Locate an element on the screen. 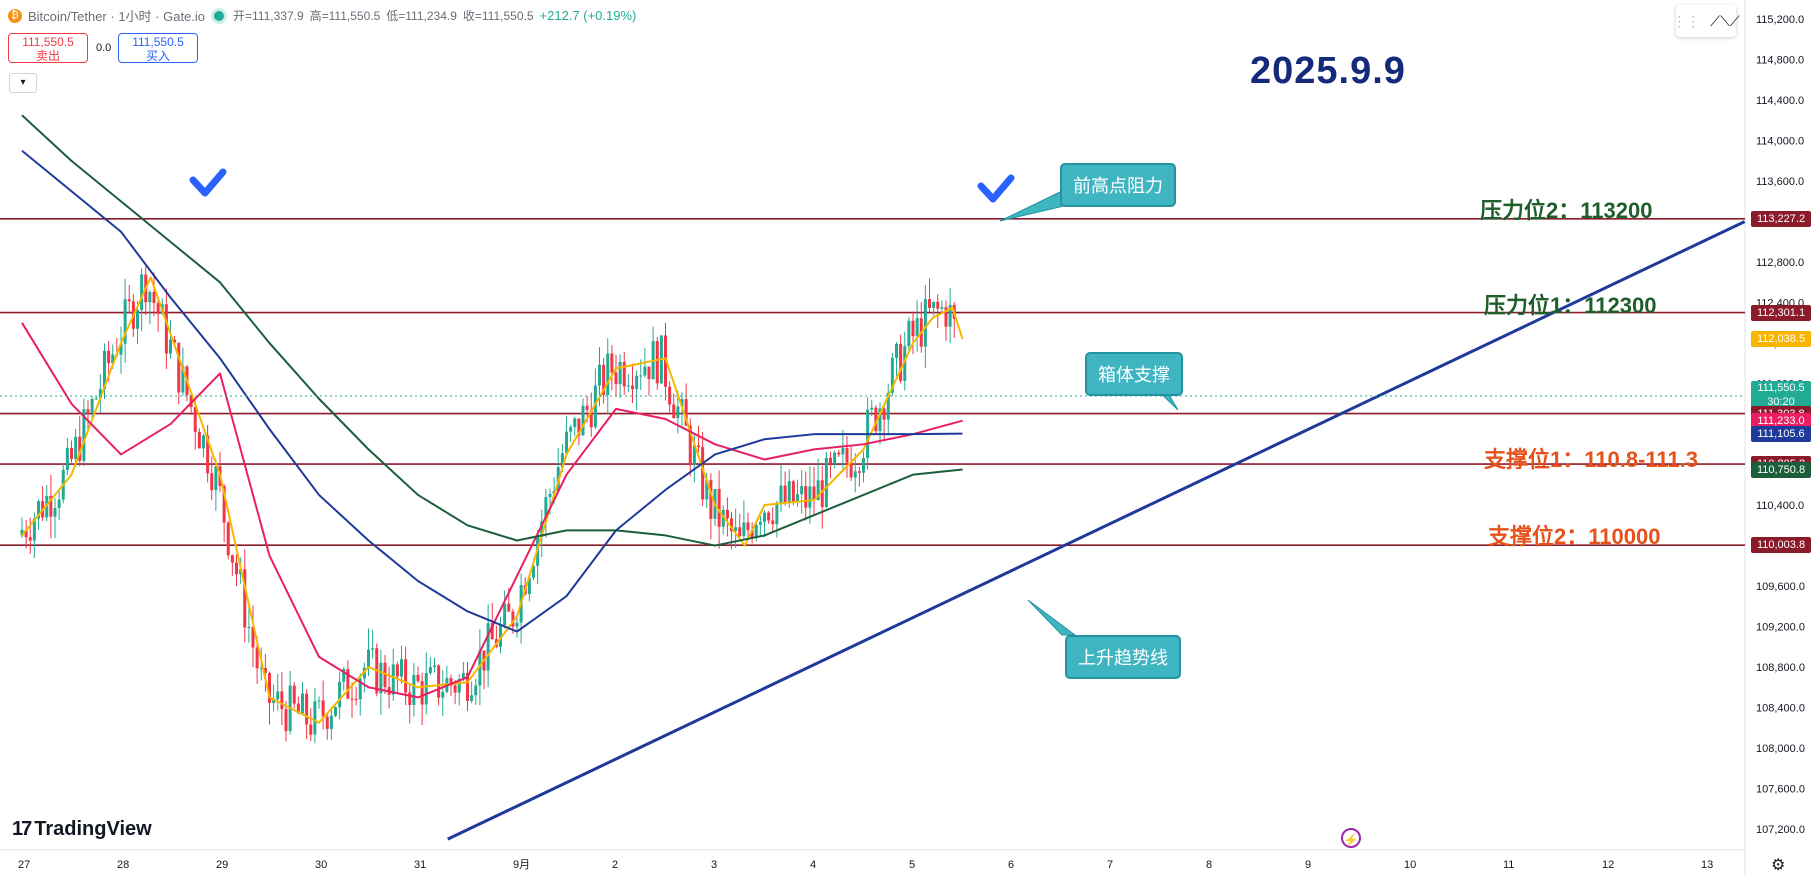  check-mark-icon is located at coordinates (208, 182).